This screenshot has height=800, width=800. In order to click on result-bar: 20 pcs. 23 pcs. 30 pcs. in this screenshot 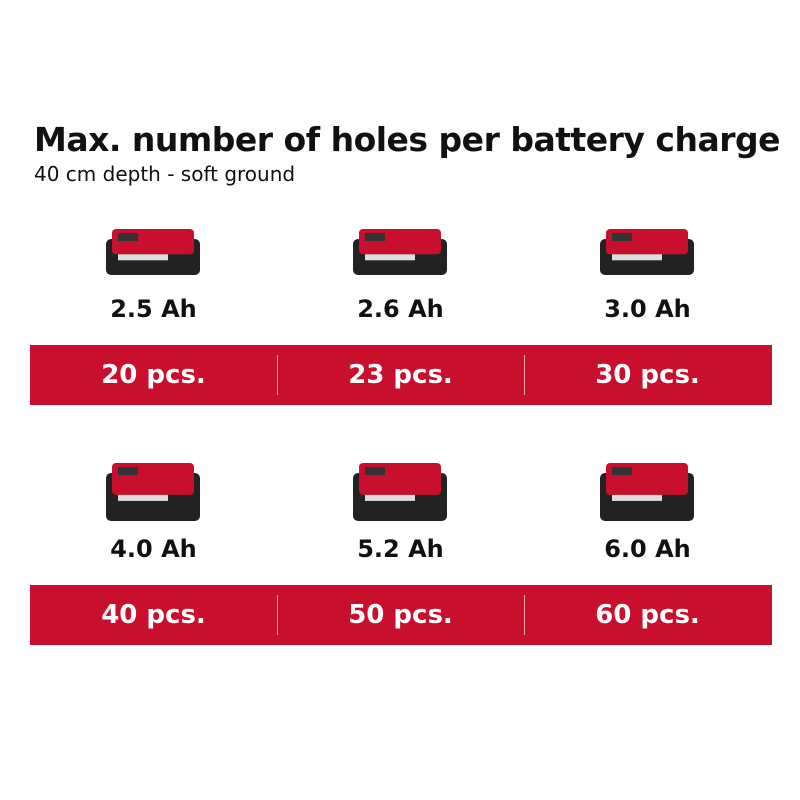, I will do `click(401, 375)`.